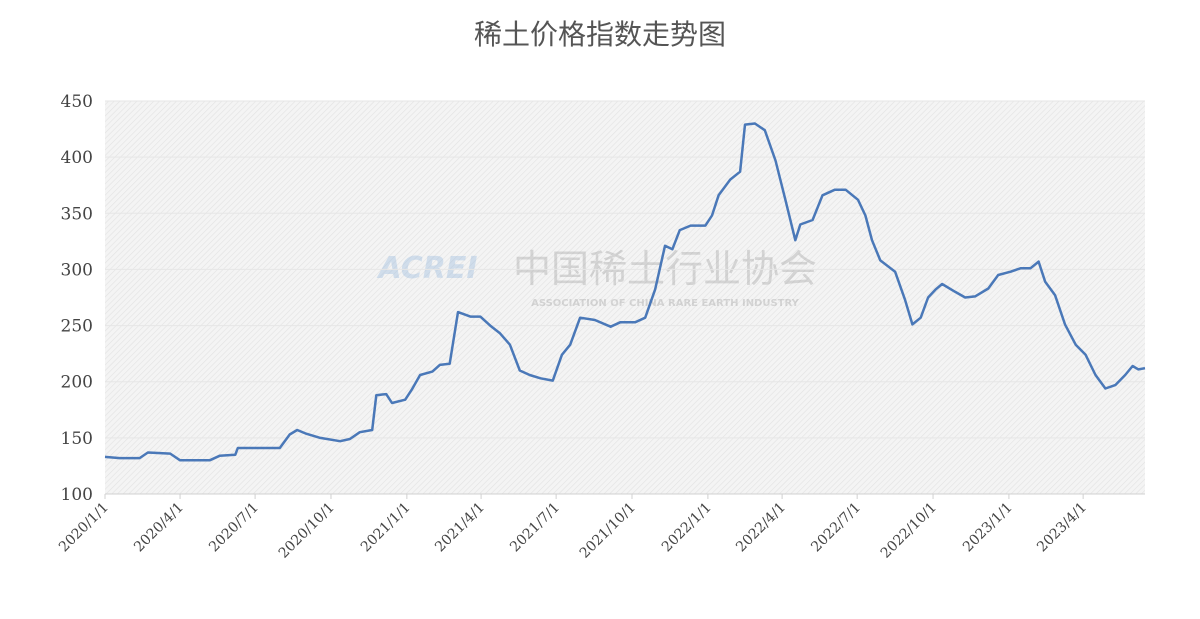 The width and height of the screenshot is (1200, 619). I want to click on chart-title: 稀土价格指数走势图, so click(600, 34).